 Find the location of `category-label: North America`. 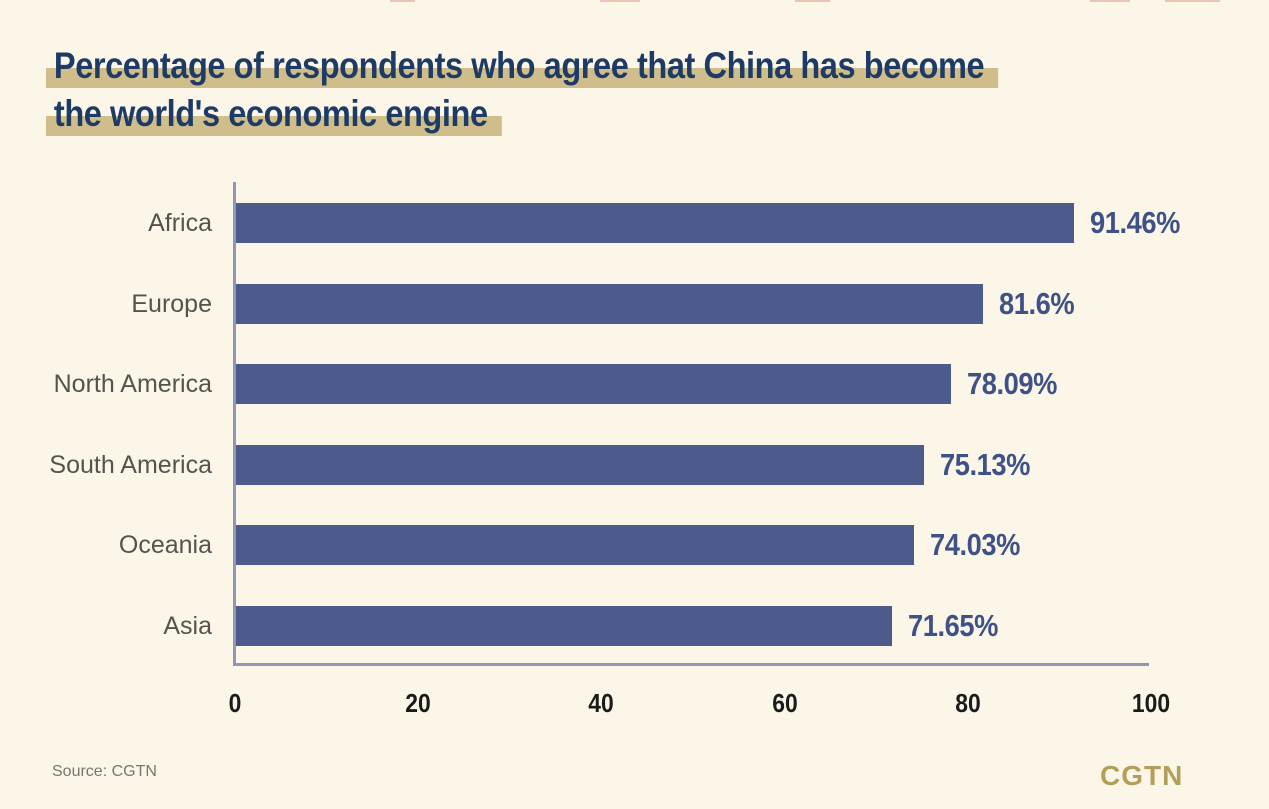

category-label: North America is located at coordinates (132, 384).